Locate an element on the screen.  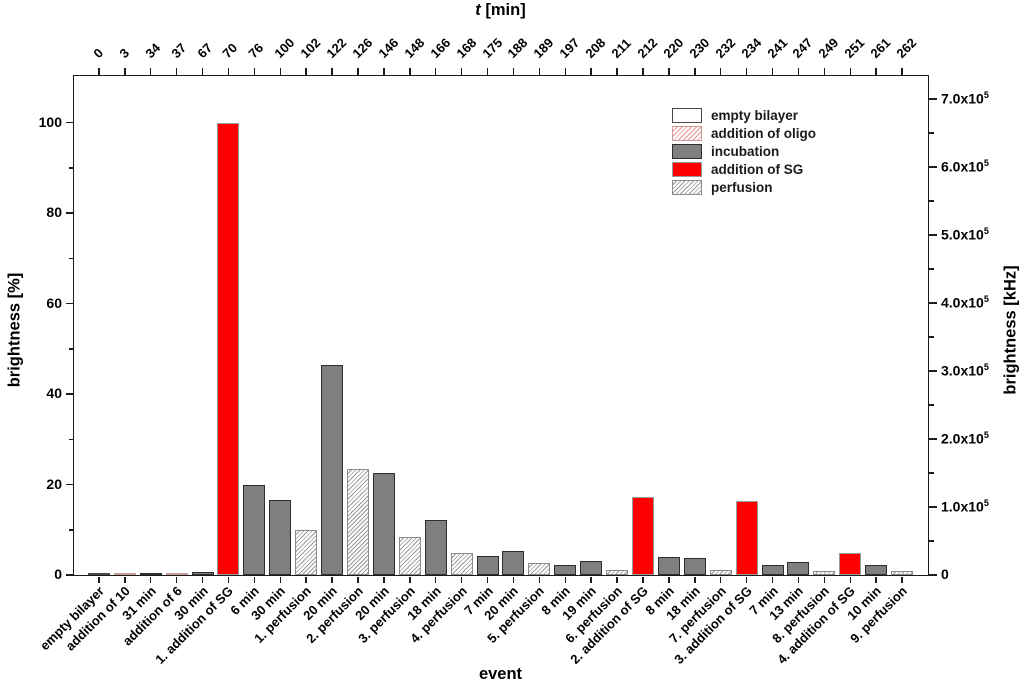
top-axis-tick-label: 100 is located at coordinates (284, 48).